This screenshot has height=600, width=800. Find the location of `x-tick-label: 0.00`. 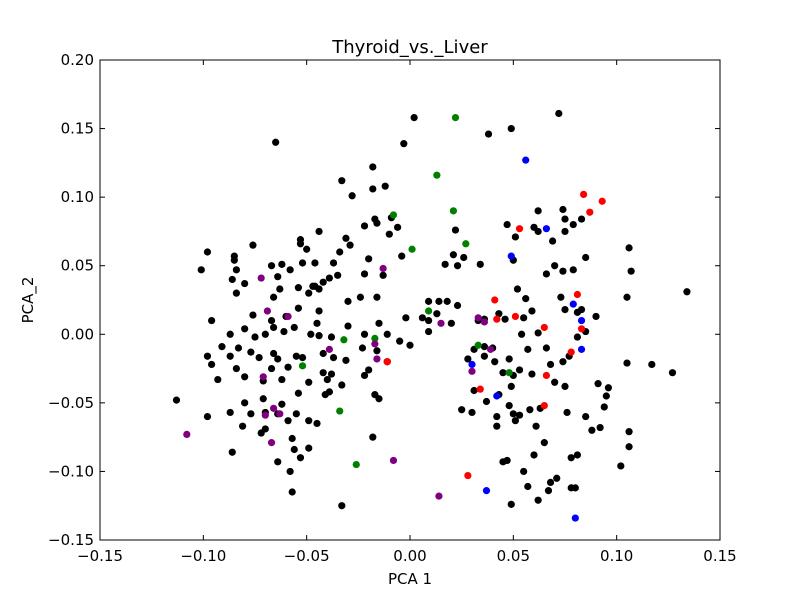

x-tick-label: 0.00 is located at coordinates (409, 556).